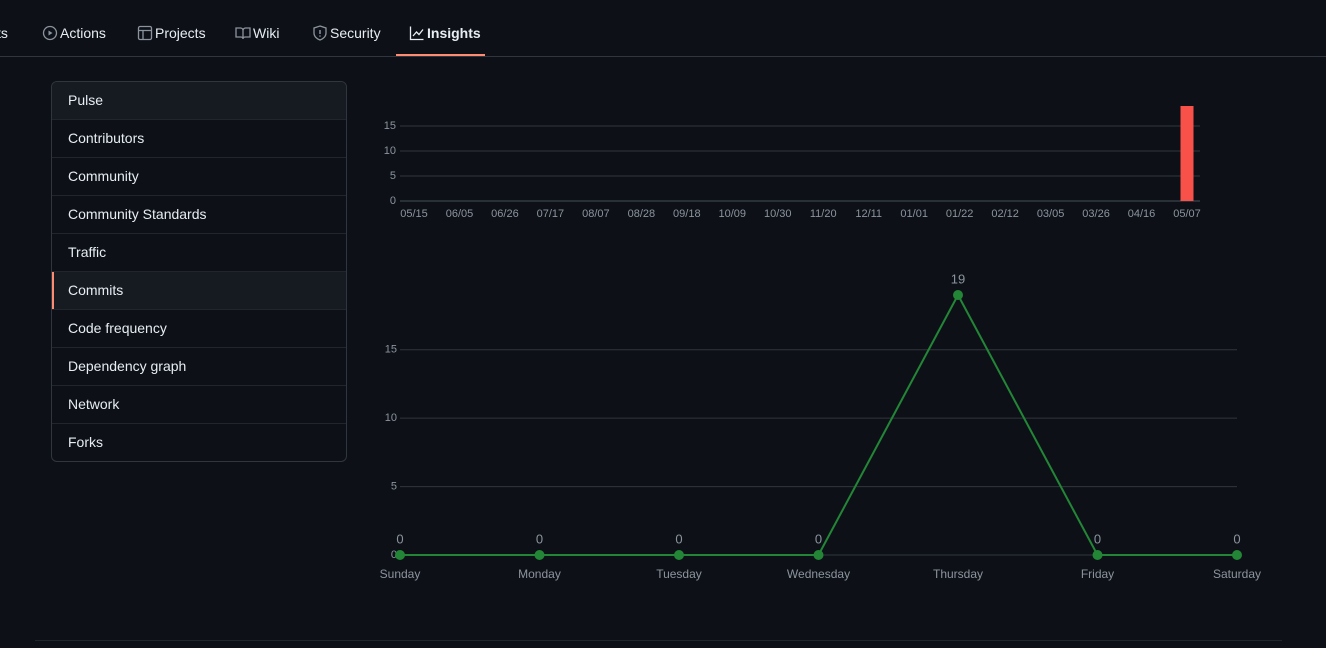 The height and width of the screenshot is (648, 1326). What do you see at coordinates (83, 33) in the screenshot?
I see `tab-label: Actions` at bounding box center [83, 33].